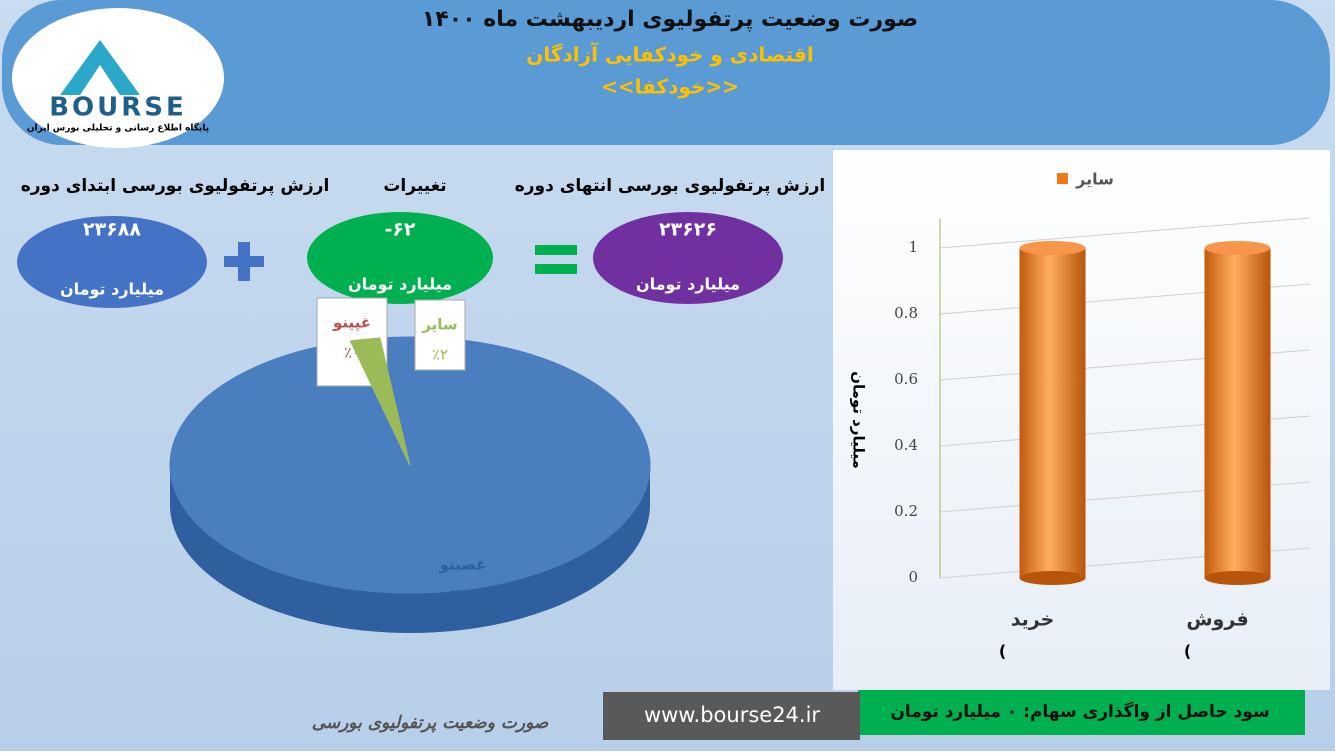 This screenshot has height=755, width=1335. Describe the element at coordinates (670, 186) in the screenshot. I see `summary-label: ارزش پرتفولیوی بورسی انتهای دوره` at that location.